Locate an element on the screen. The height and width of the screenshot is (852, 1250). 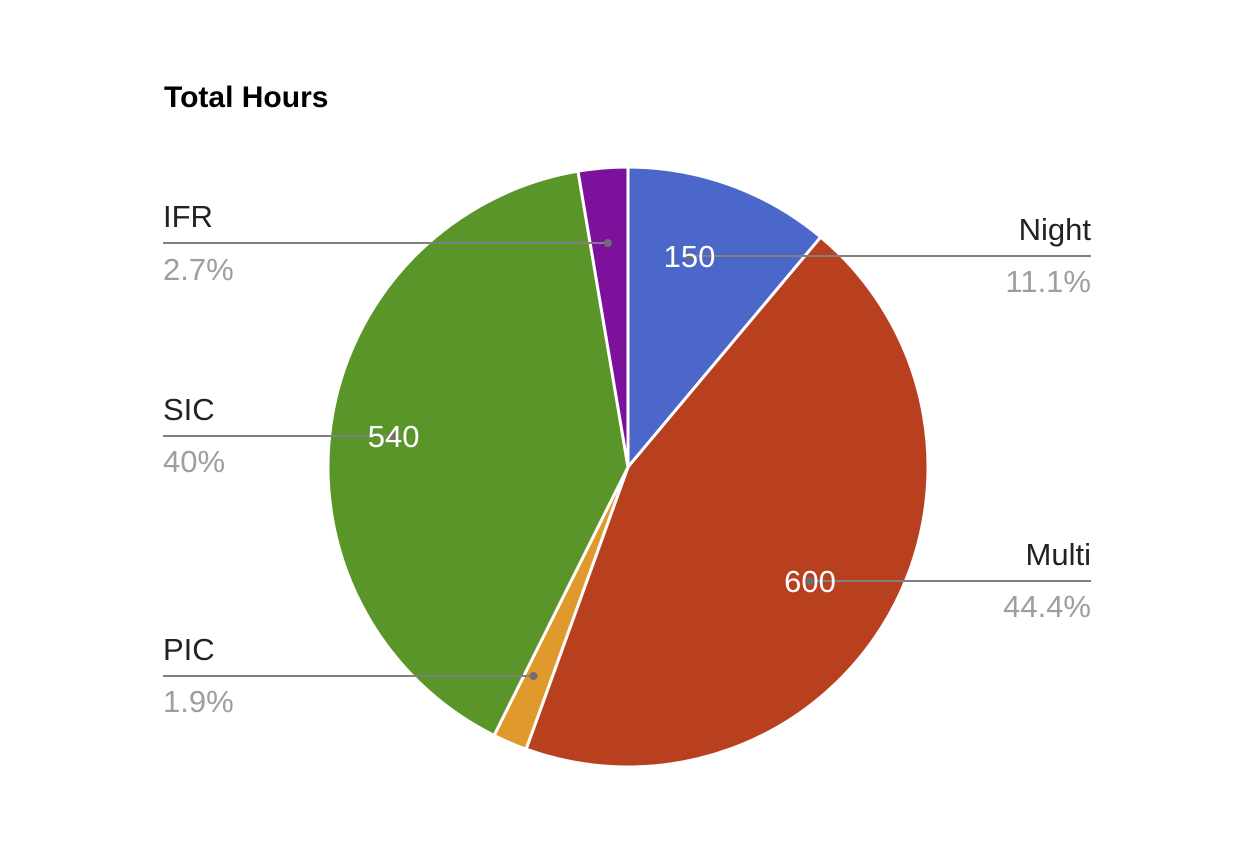
slice-percent-sic: 40% is located at coordinates (194, 461).